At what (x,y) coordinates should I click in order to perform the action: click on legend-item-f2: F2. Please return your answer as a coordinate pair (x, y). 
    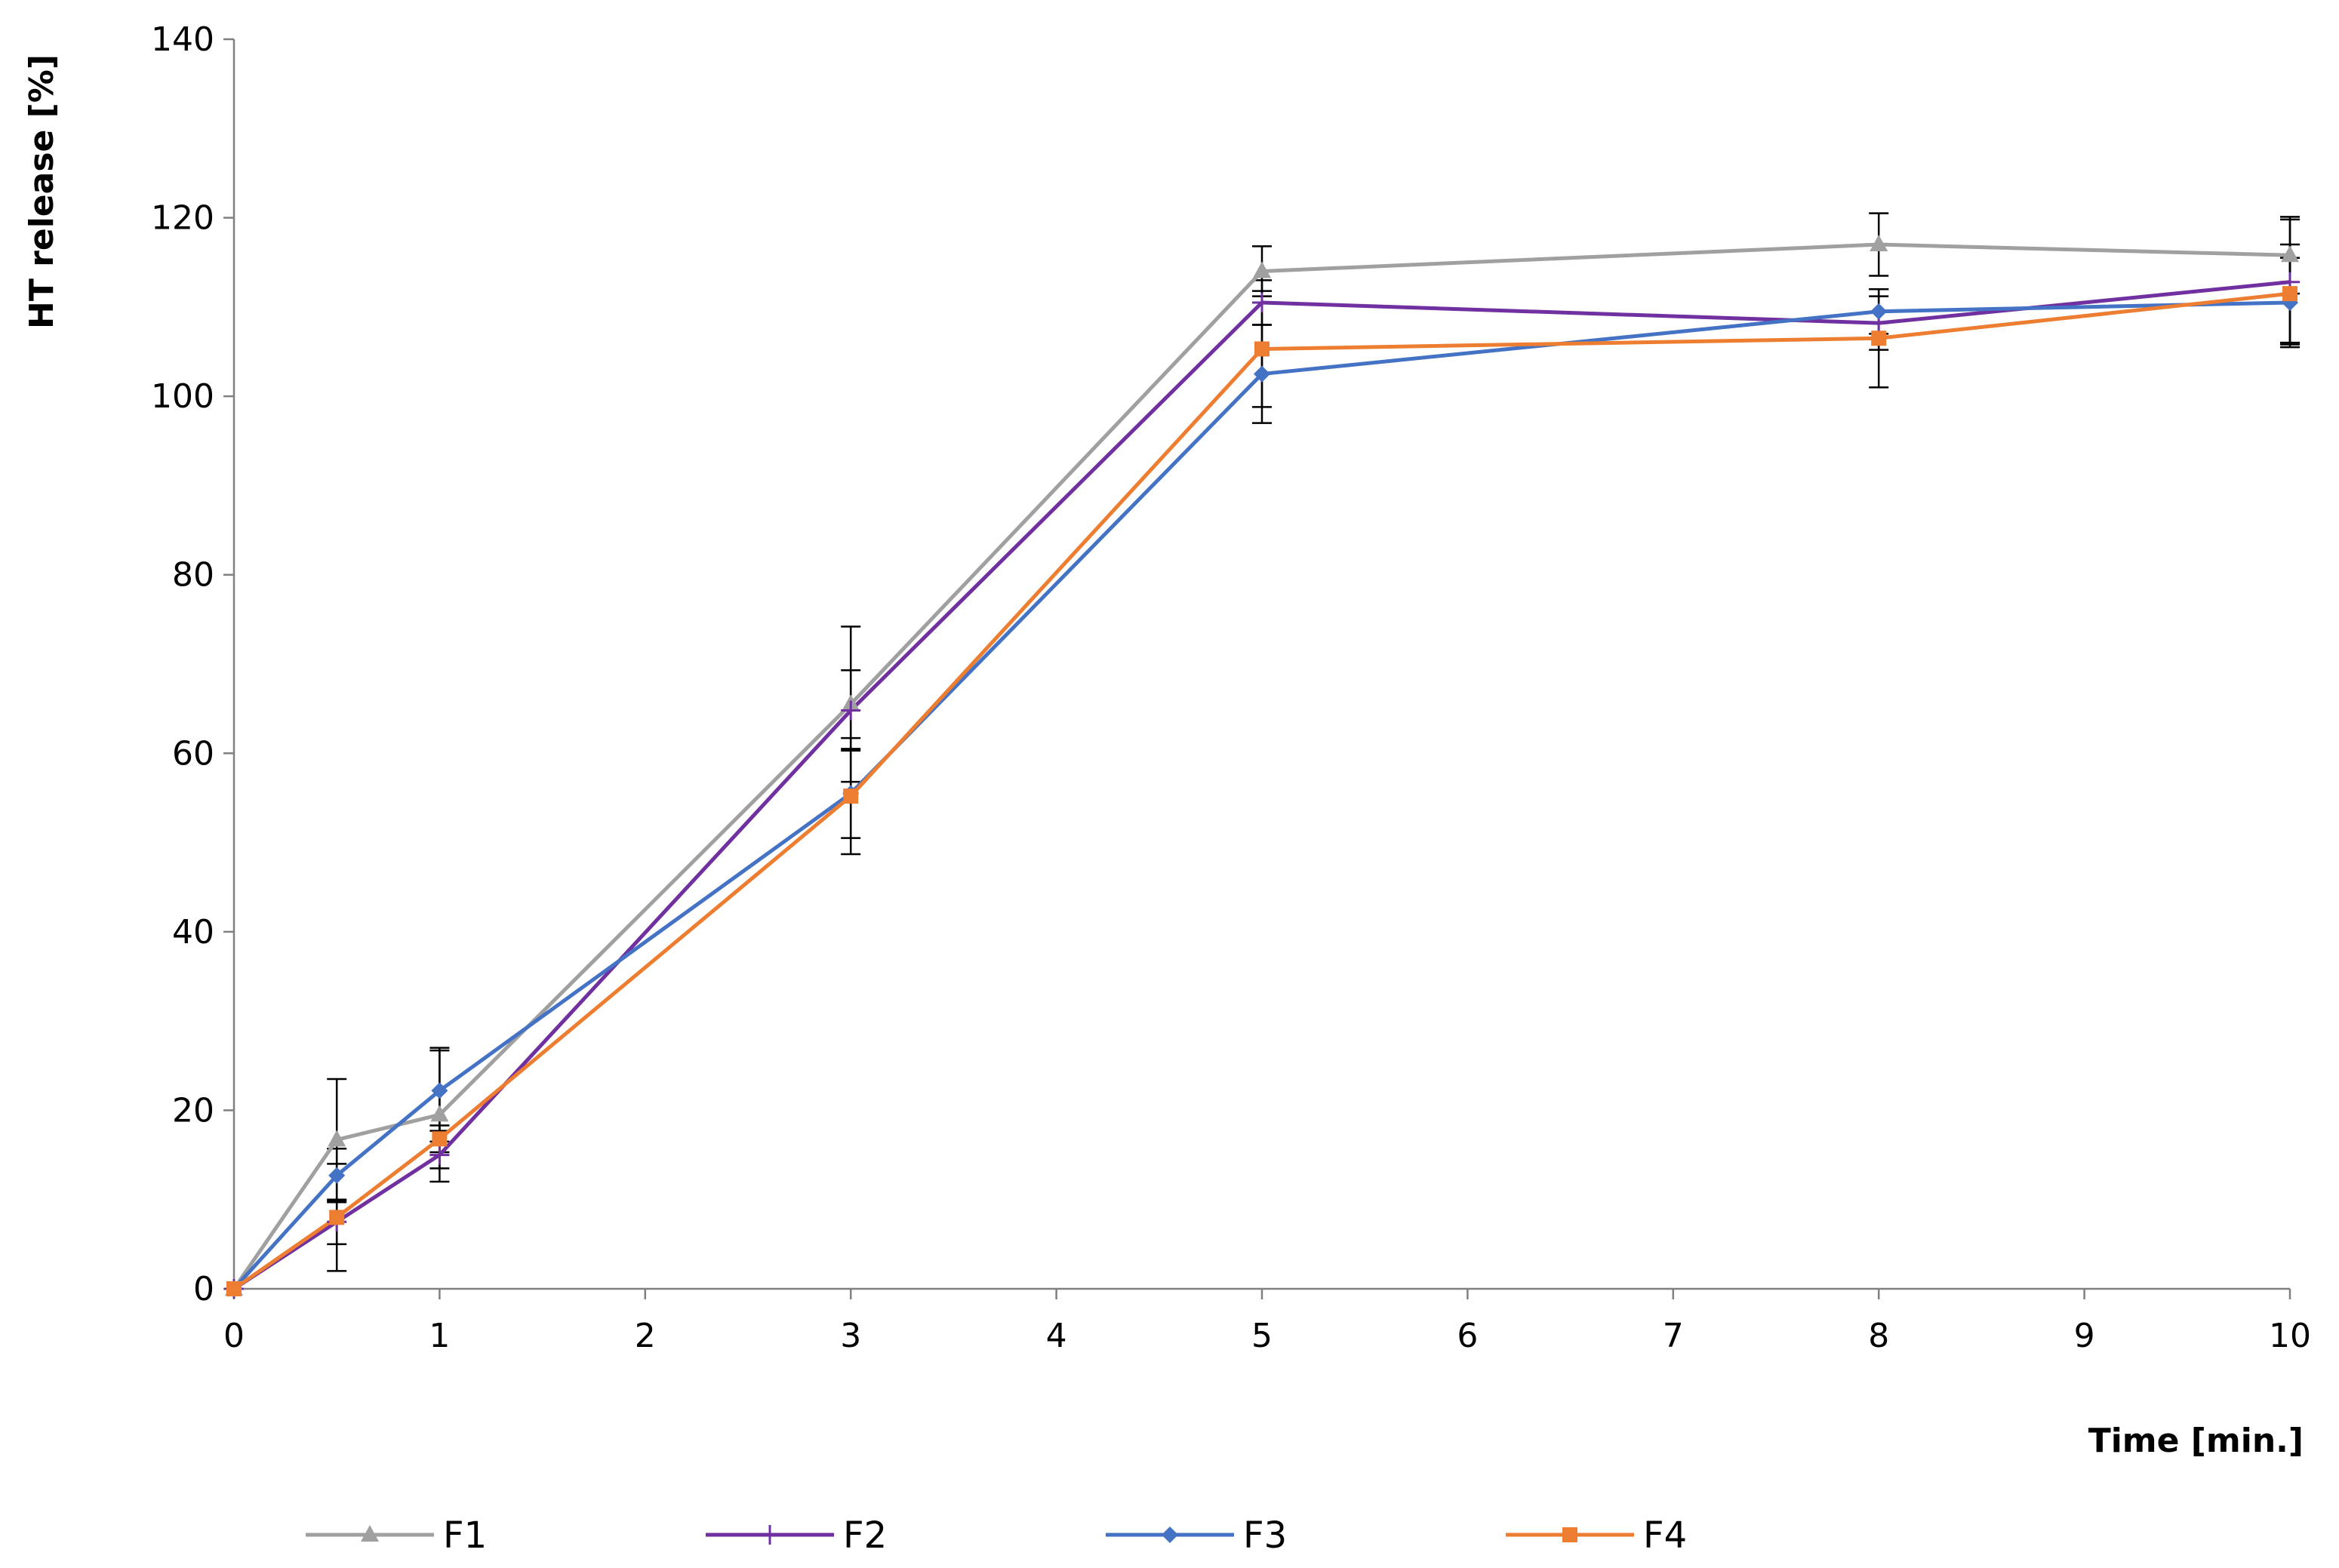
    Looking at the image, I should click on (797, 1535).